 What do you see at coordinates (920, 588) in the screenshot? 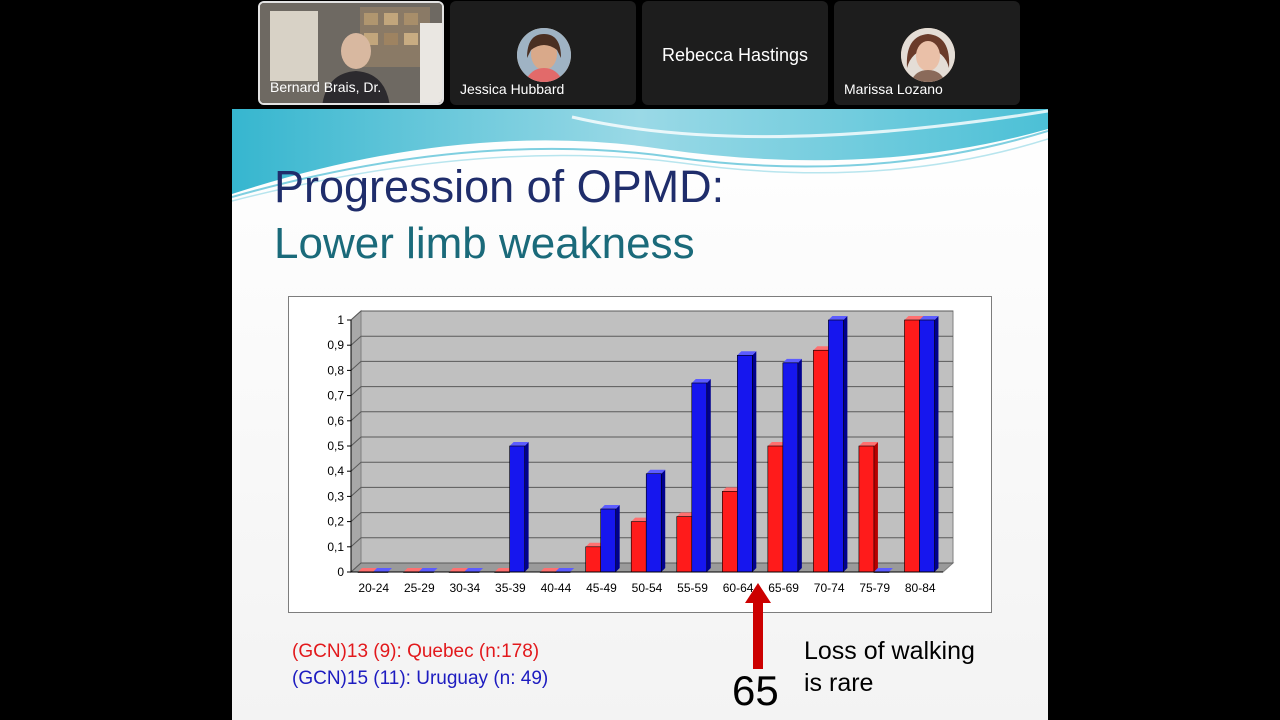
I see `x-tick-label: 80-84` at bounding box center [920, 588].